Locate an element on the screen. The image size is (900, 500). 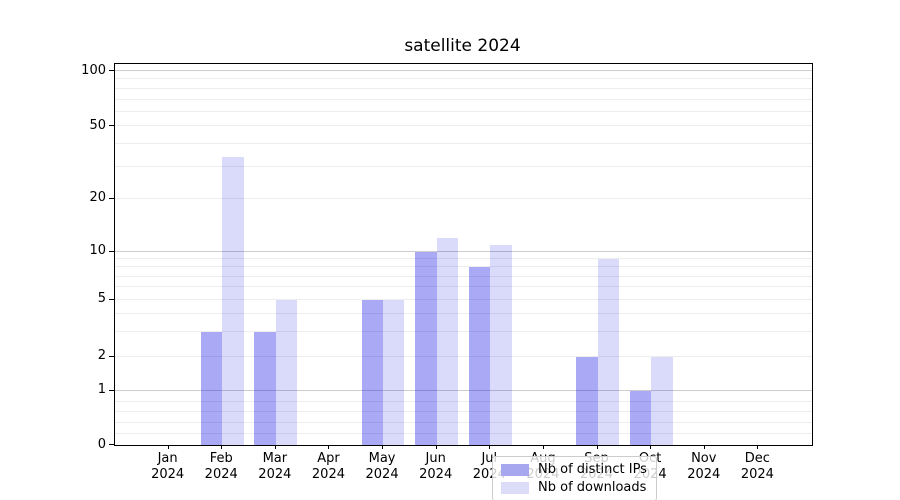
x-tick-month: Jun is located at coordinates (435, 458).